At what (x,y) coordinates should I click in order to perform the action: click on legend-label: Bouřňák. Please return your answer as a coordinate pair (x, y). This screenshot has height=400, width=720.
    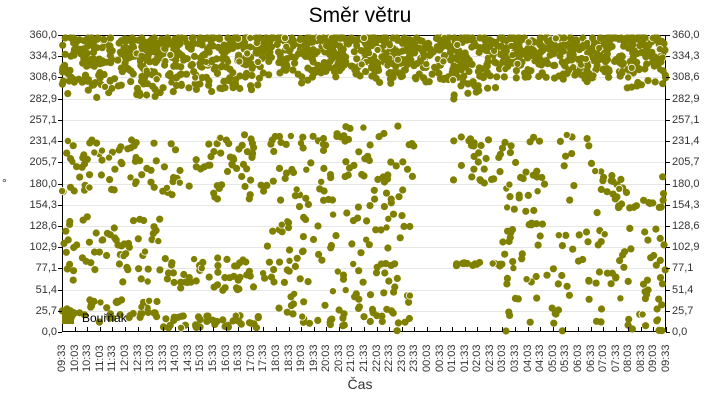
    Looking at the image, I should click on (104, 318).